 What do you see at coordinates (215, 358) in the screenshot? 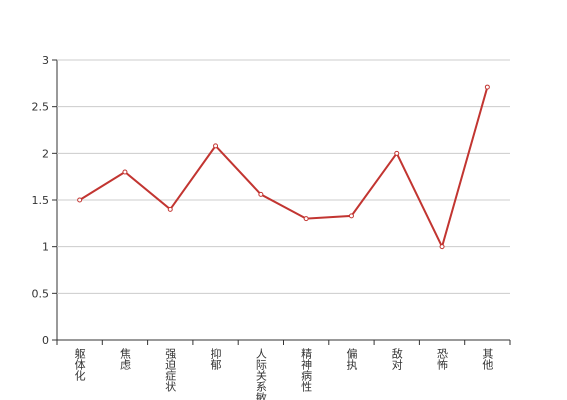
I see `x-tick-label: 抑郁` at bounding box center [215, 358].